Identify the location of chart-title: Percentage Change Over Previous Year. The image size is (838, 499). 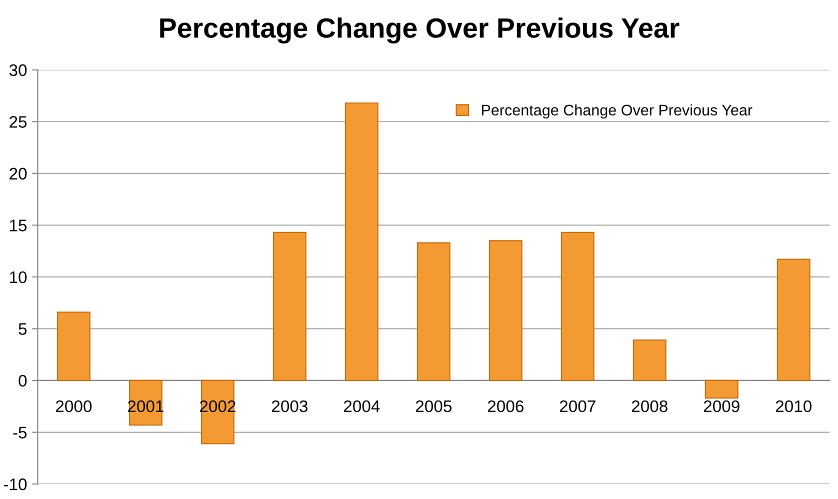
(420, 30).